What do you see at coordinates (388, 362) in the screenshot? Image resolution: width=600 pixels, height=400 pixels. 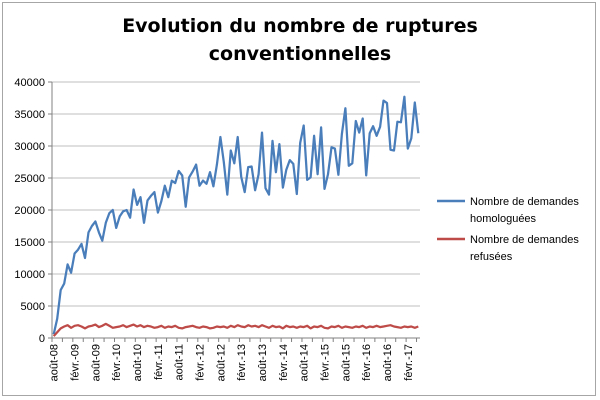 I see `x-tick-label: août-16` at bounding box center [388, 362].